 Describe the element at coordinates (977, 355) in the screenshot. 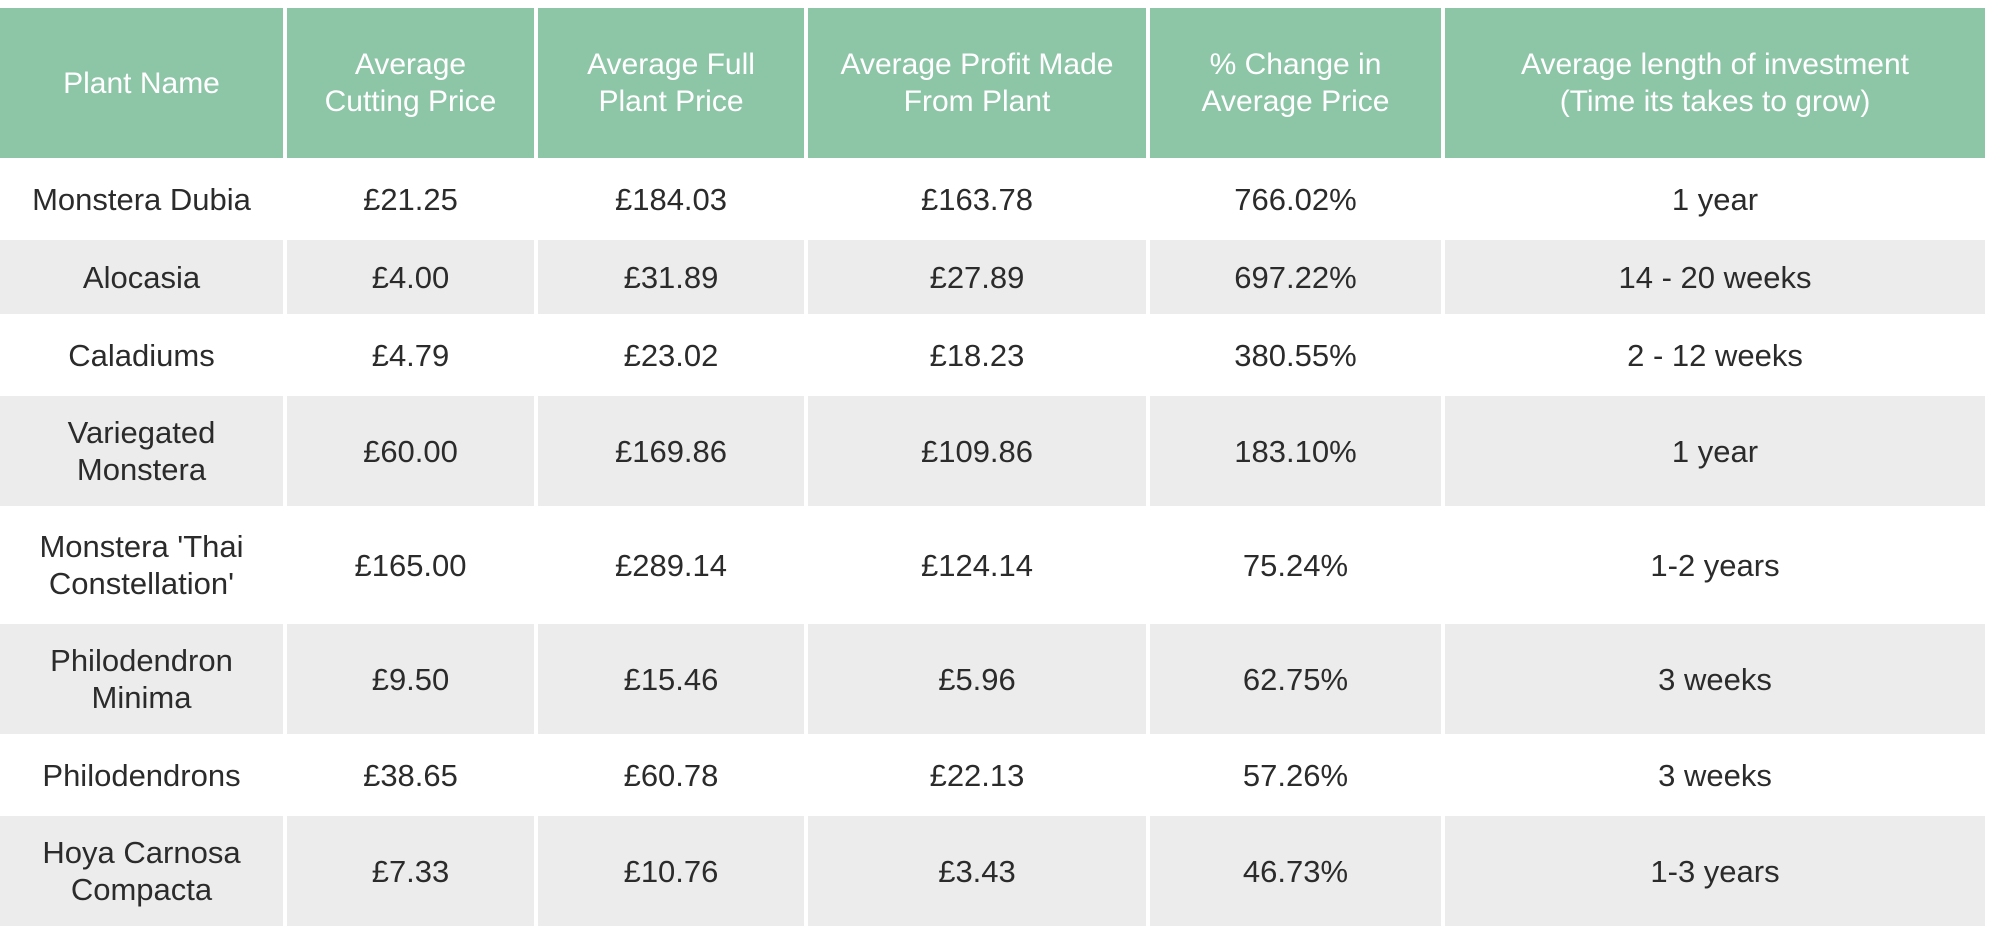

I see `cell-profit: £18.23` at that location.